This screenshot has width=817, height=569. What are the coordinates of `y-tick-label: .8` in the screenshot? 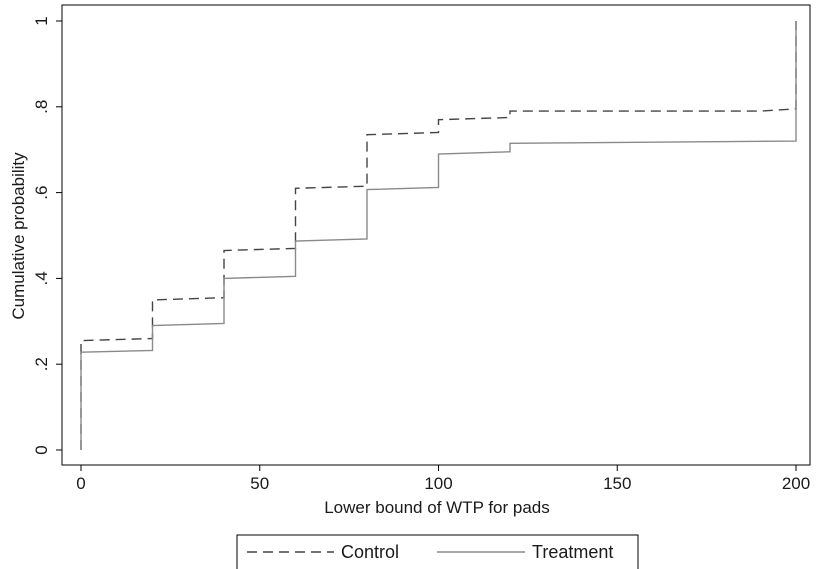 It's located at (41, 107).